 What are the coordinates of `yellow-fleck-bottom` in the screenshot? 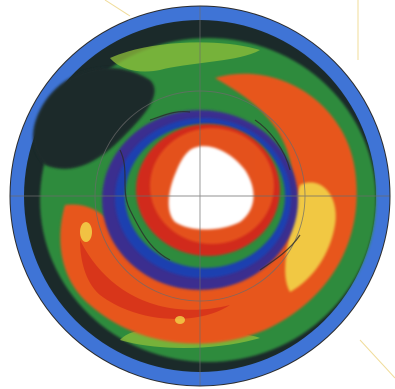 It's located at (180, 320).